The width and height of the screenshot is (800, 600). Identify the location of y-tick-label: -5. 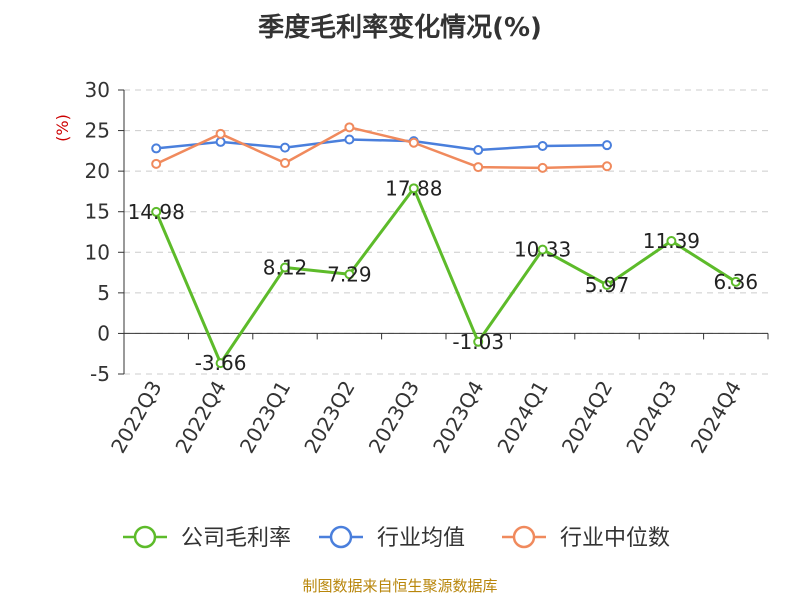
(100, 374).